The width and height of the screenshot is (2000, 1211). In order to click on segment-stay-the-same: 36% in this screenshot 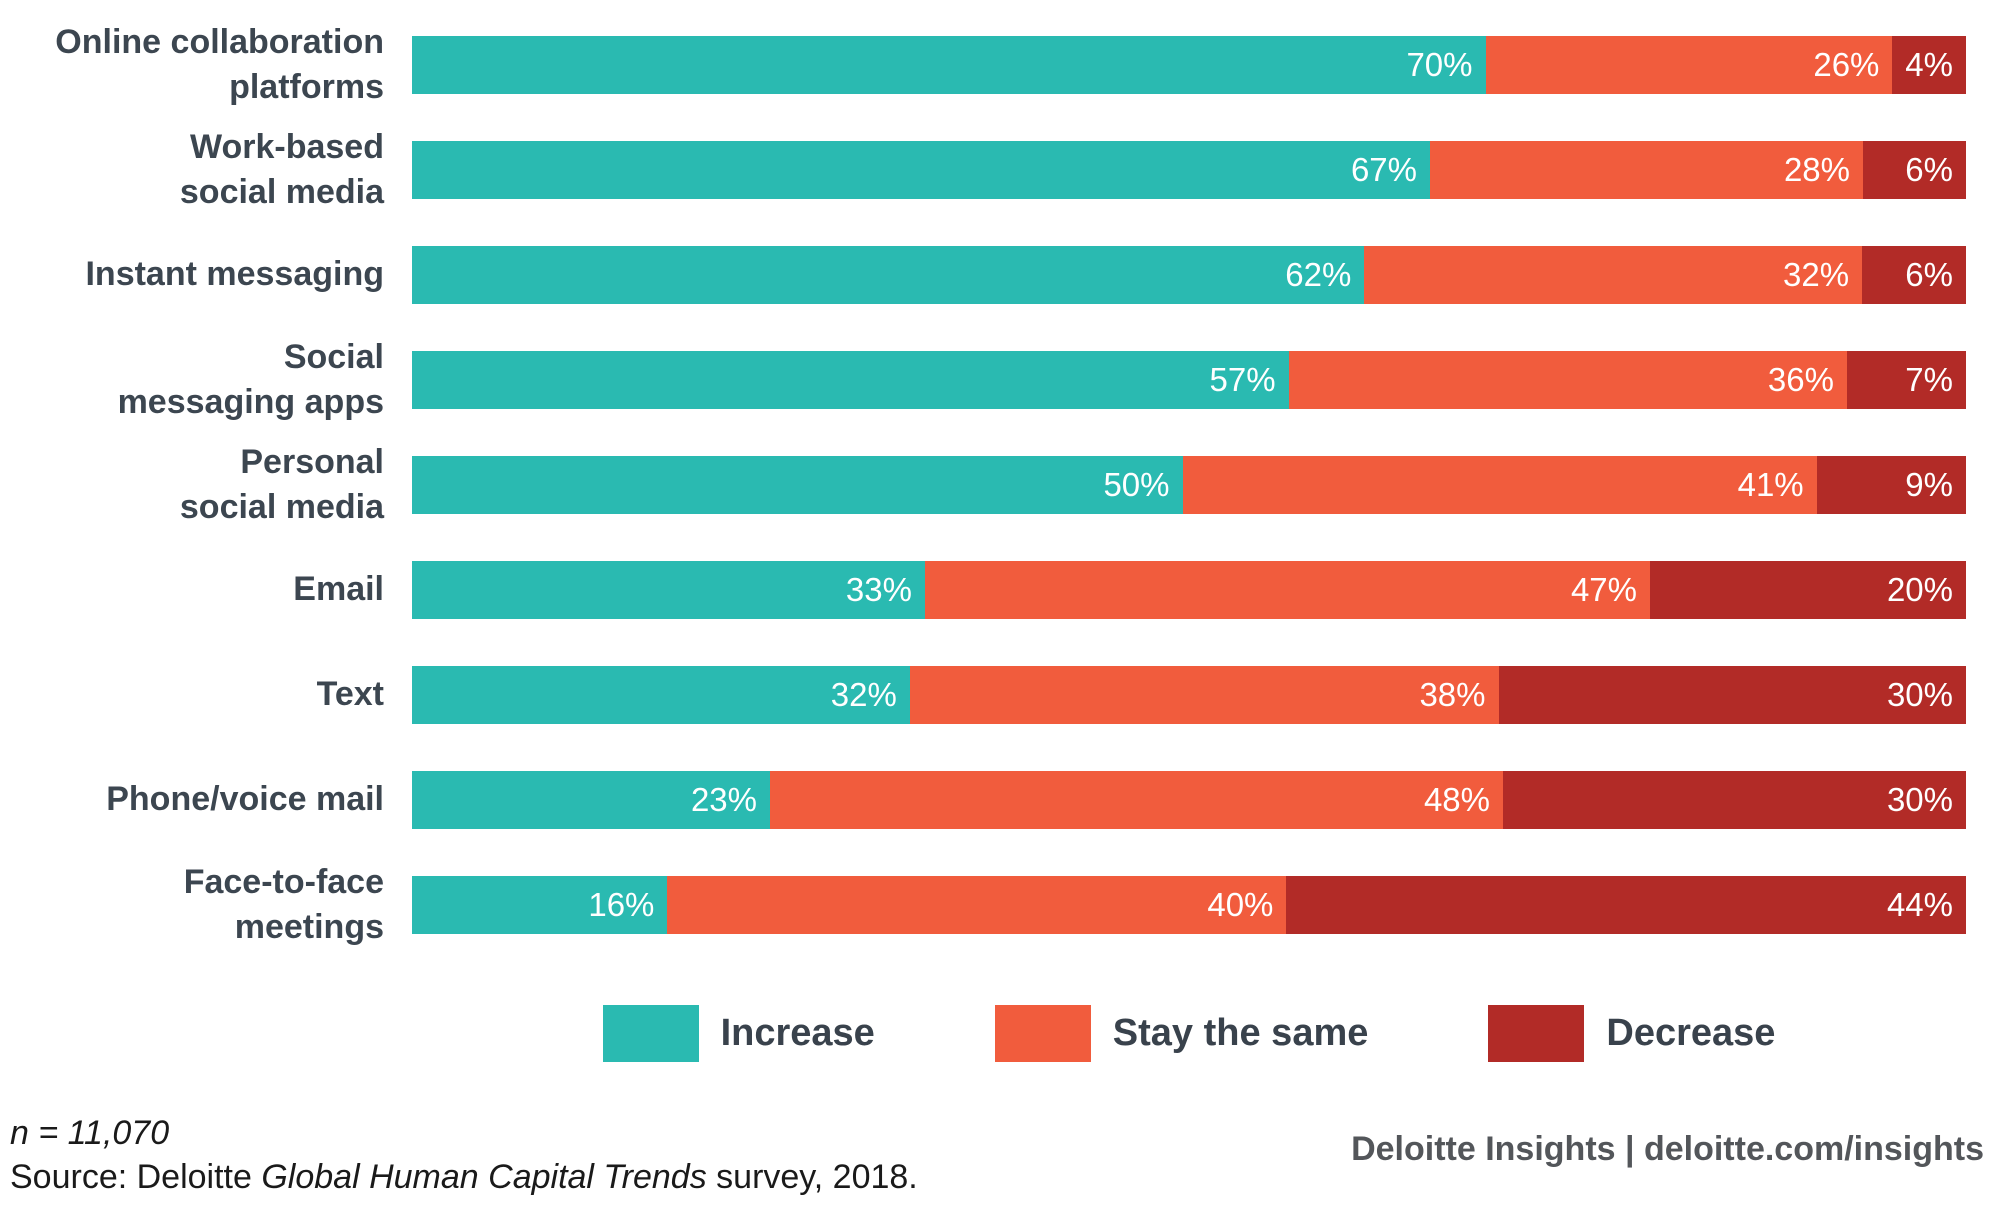, I will do `click(1567, 379)`.